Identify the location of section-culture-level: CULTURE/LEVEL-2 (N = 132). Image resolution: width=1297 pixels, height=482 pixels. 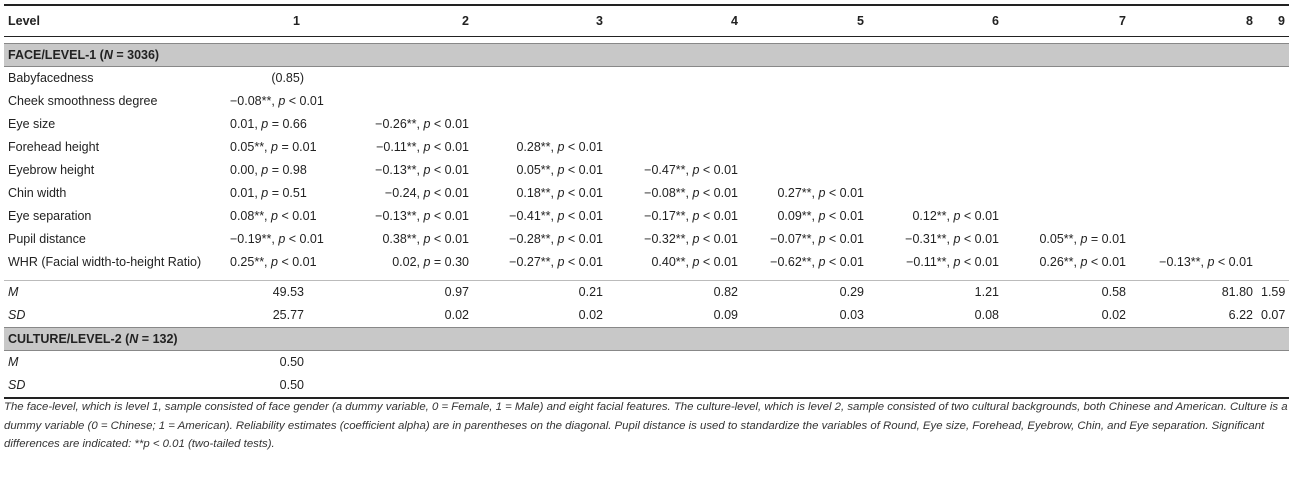
(646, 339).